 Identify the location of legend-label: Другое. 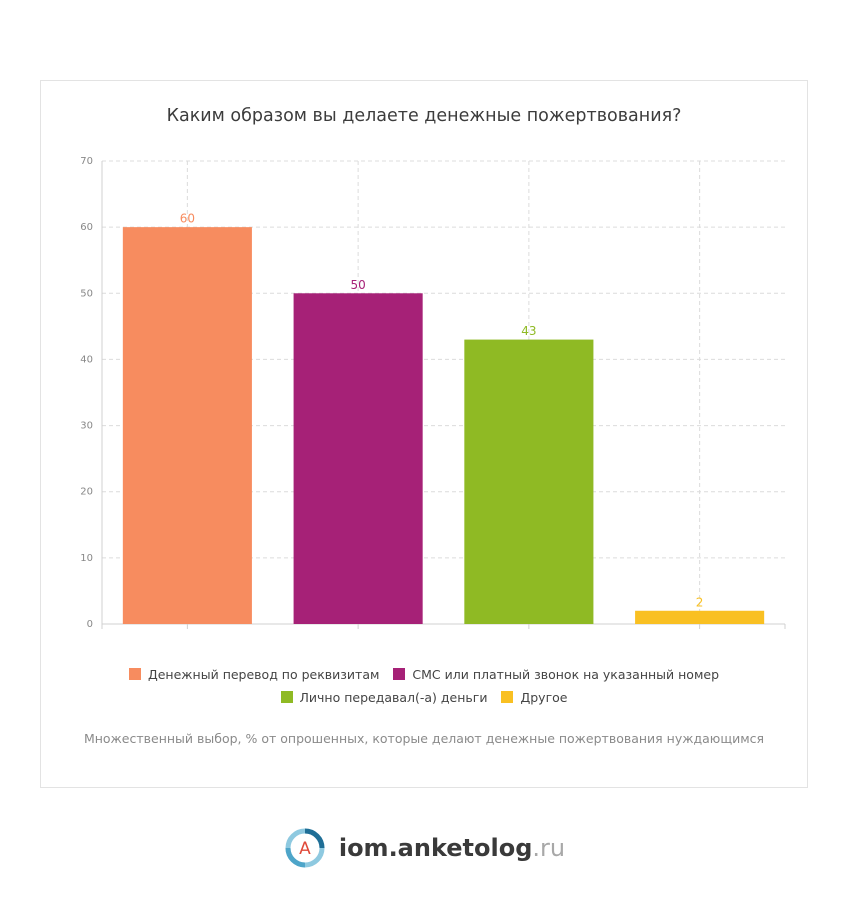
(544, 697).